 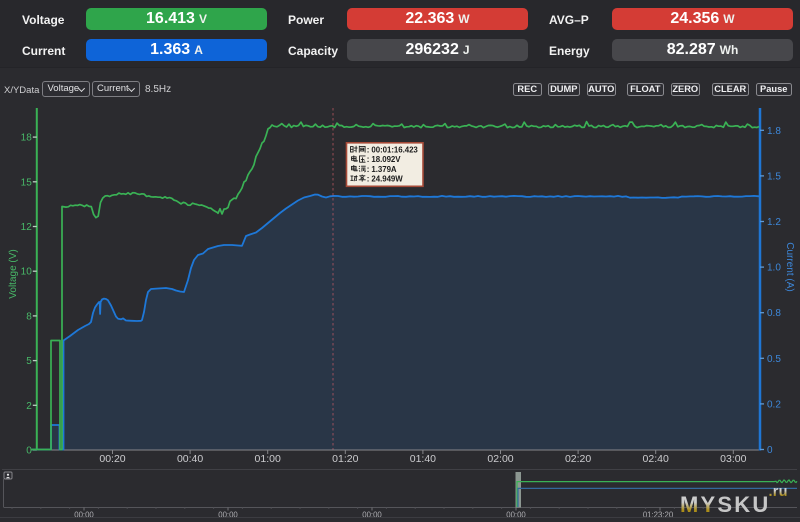 I want to click on svg-text:: 18.092V: : 18.092V, so click(x=384, y=159).